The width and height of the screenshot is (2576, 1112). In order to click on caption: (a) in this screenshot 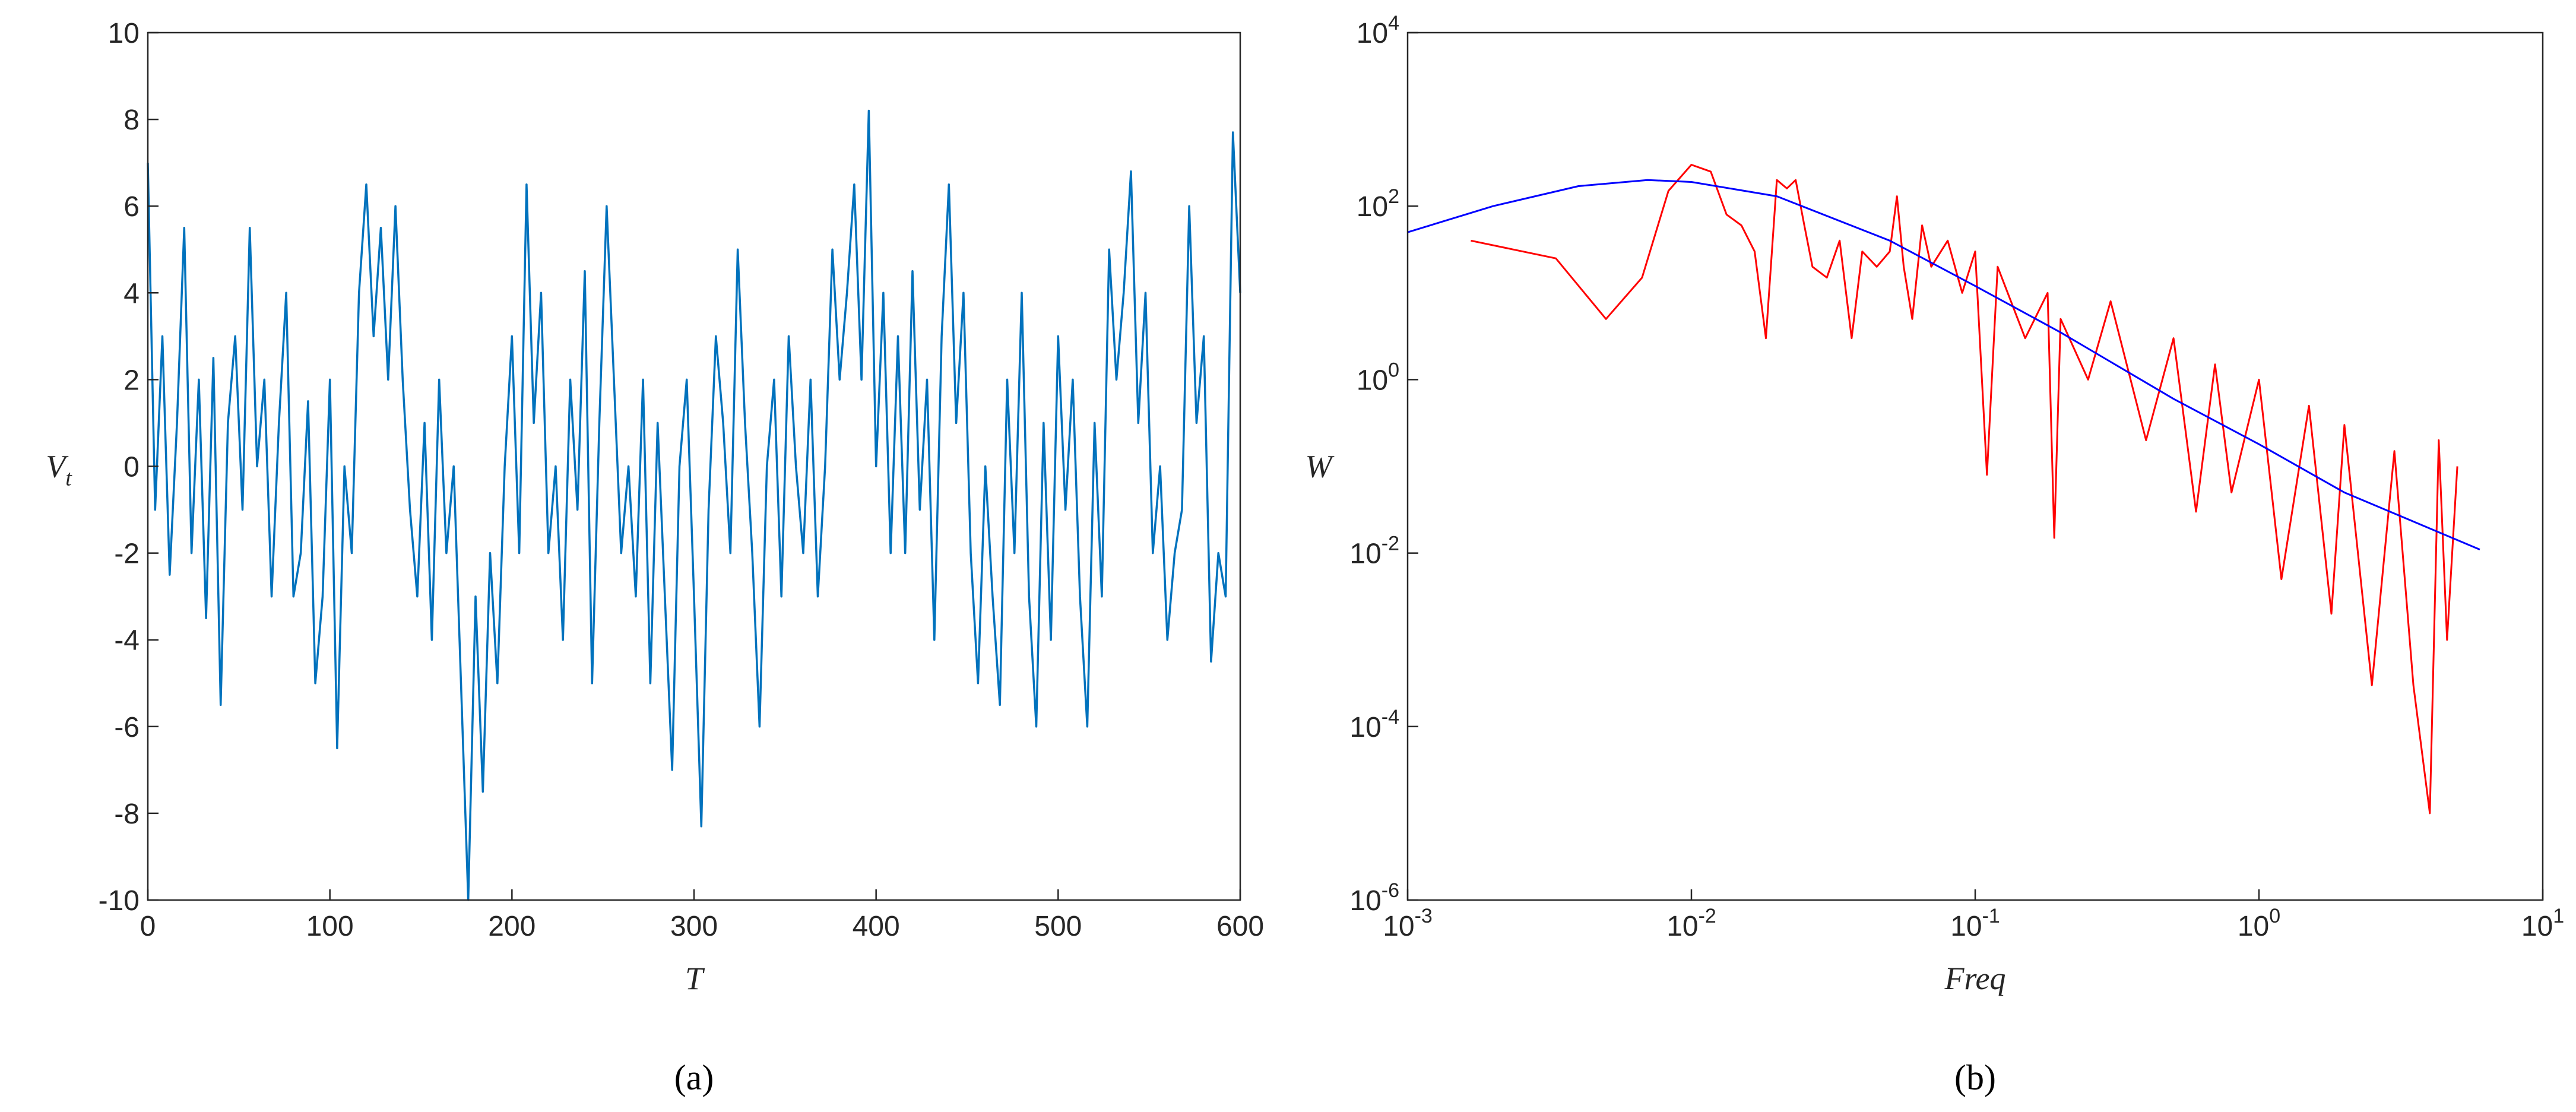, I will do `click(694, 1077)`.